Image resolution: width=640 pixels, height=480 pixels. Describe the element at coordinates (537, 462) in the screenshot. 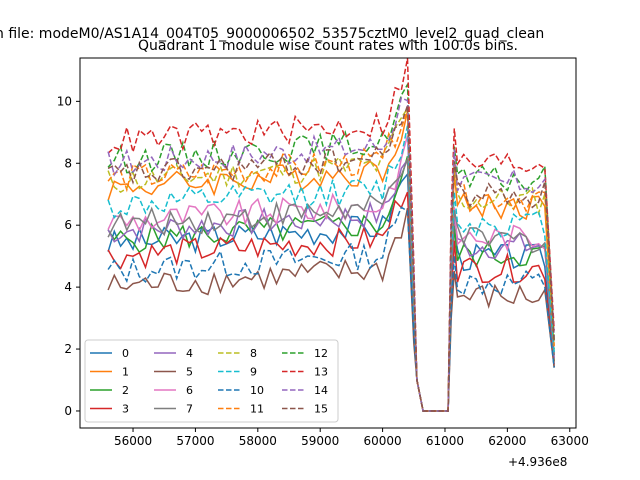

I see `x-offset-label: +4.936e8` at that location.